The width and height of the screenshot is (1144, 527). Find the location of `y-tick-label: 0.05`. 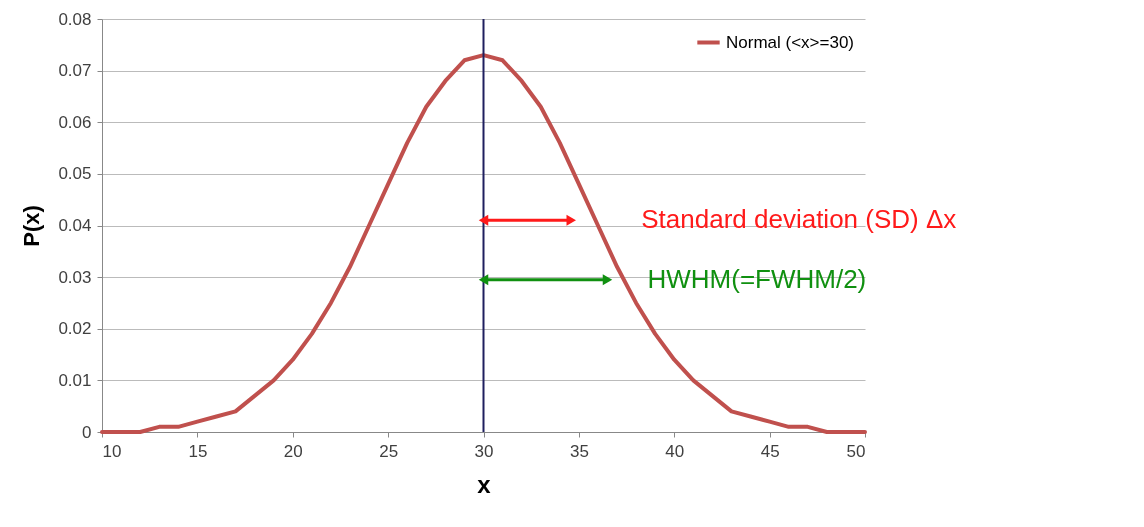

y-tick-label: 0.05 is located at coordinates (75, 174).